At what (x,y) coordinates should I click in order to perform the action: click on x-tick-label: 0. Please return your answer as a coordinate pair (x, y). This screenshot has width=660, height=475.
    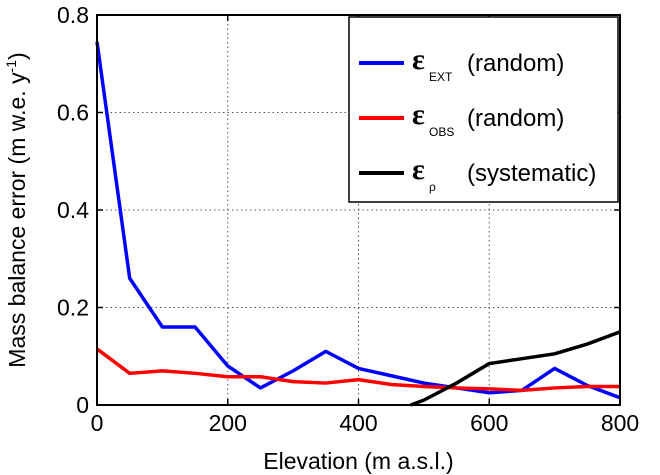
    Looking at the image, I should click on (97, 423).